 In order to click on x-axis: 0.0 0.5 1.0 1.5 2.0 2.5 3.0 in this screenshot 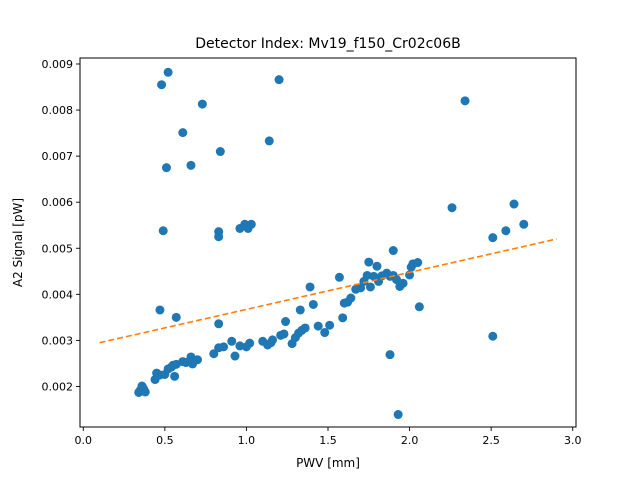, I will do `click(328, 437)`.